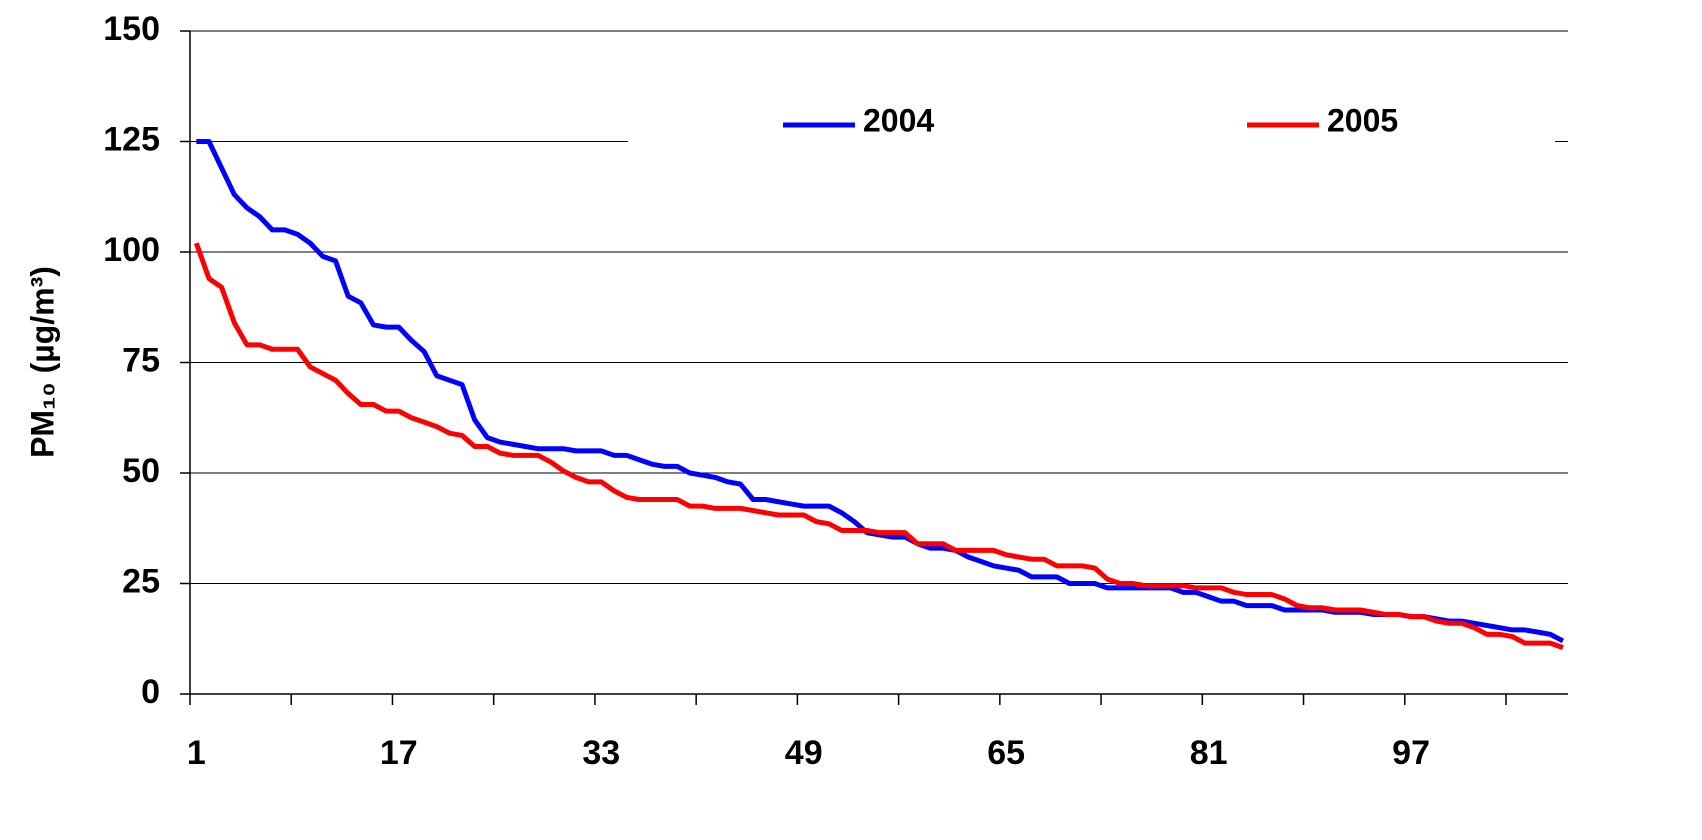 Image resolution: width=1702 pixels, height=840 pixels. Describe the element at coordinates (150, 692) in the screenshot. I see `y-tick-label: 0` at that location.